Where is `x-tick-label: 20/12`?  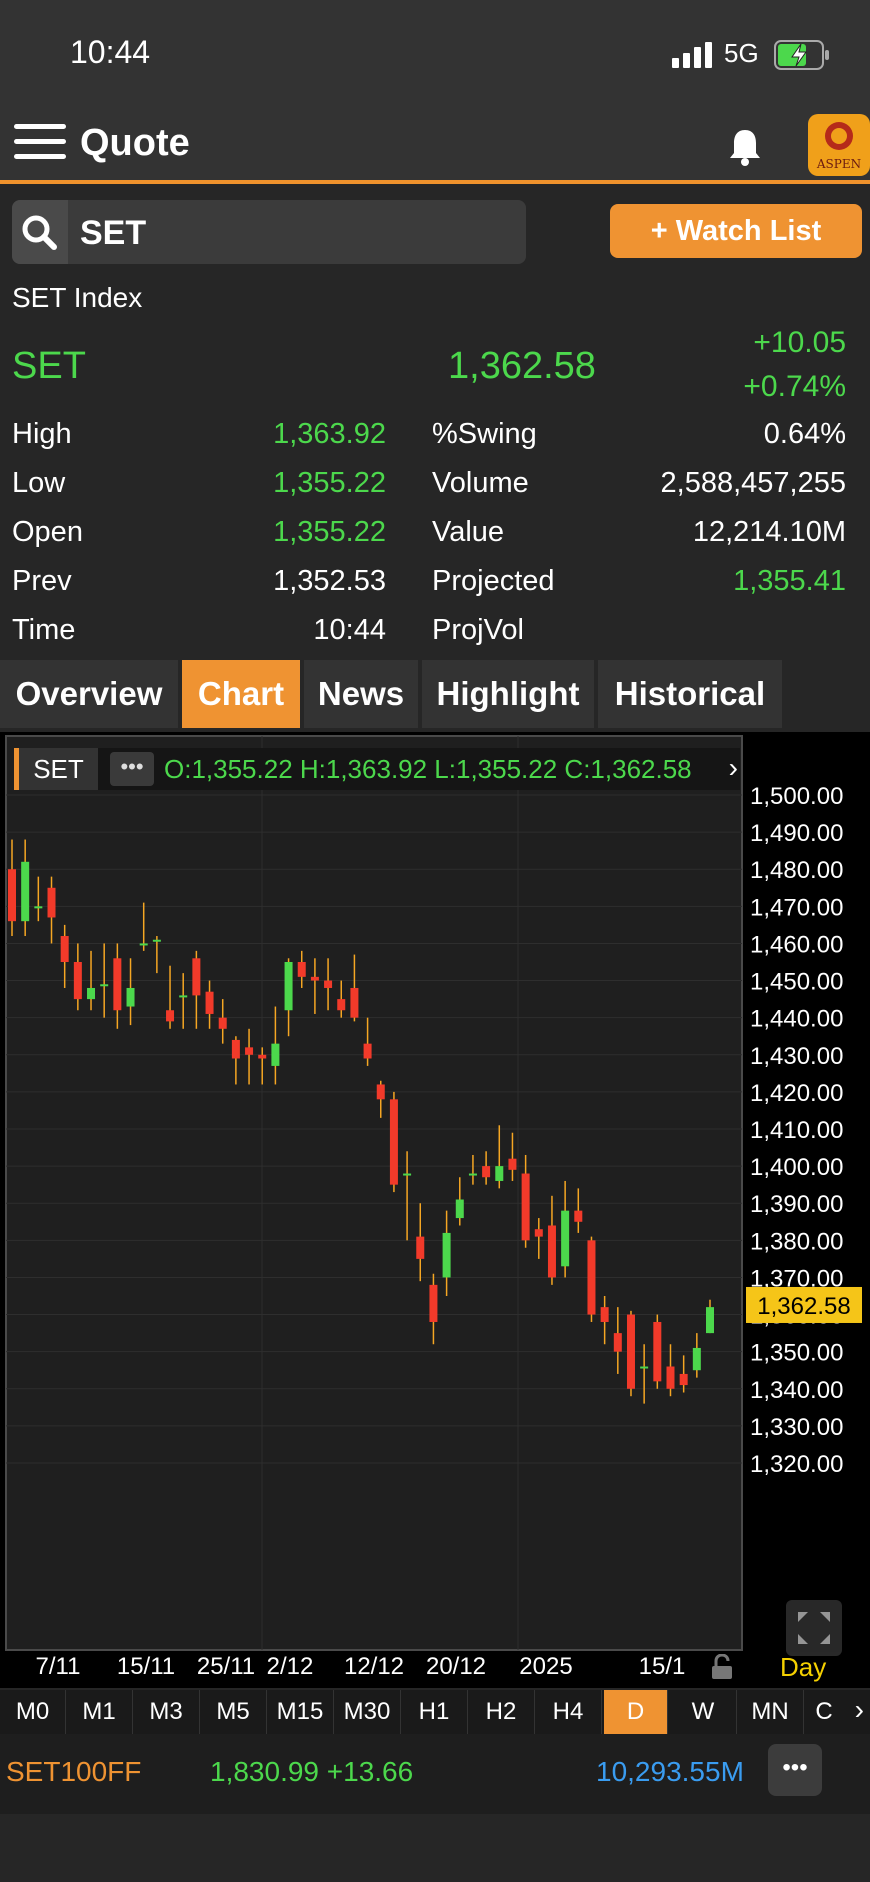
x-tick-label: 20/12 is located at coordinates (456, 1666).